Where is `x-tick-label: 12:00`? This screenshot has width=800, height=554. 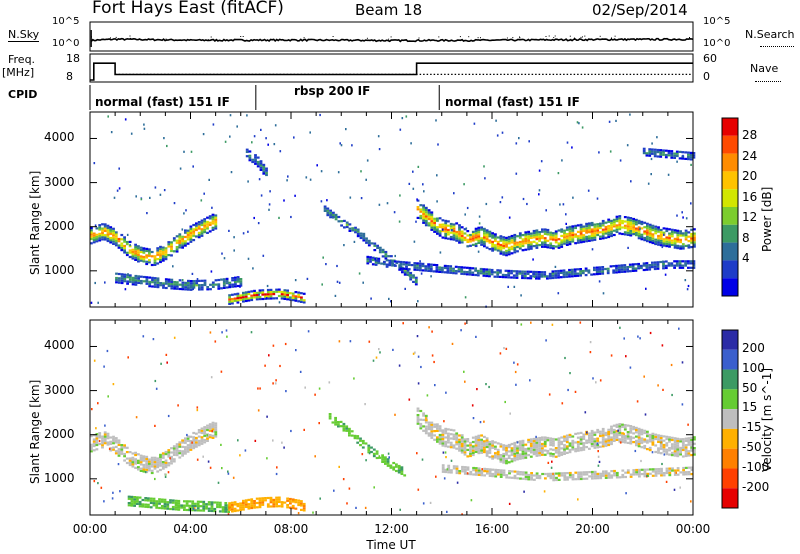 x-tick-label: 12:00 is located at coordinates (391, 529).